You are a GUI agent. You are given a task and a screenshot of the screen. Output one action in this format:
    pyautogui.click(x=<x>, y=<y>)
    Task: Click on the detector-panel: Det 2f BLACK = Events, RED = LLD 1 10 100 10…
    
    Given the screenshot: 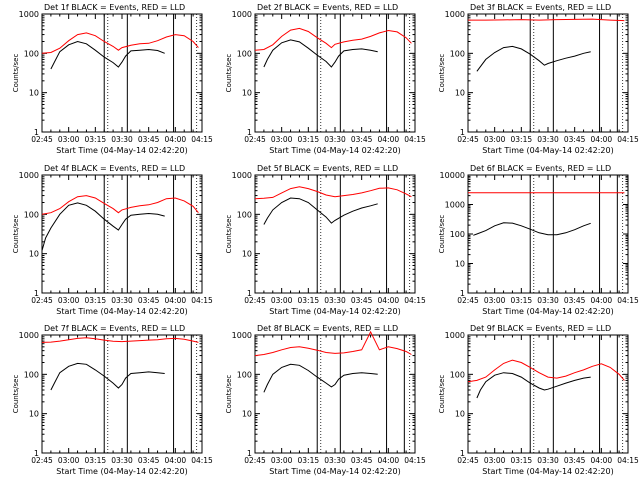 What is the action you would take?
    pyautogui.click(x=325, y=79)
    